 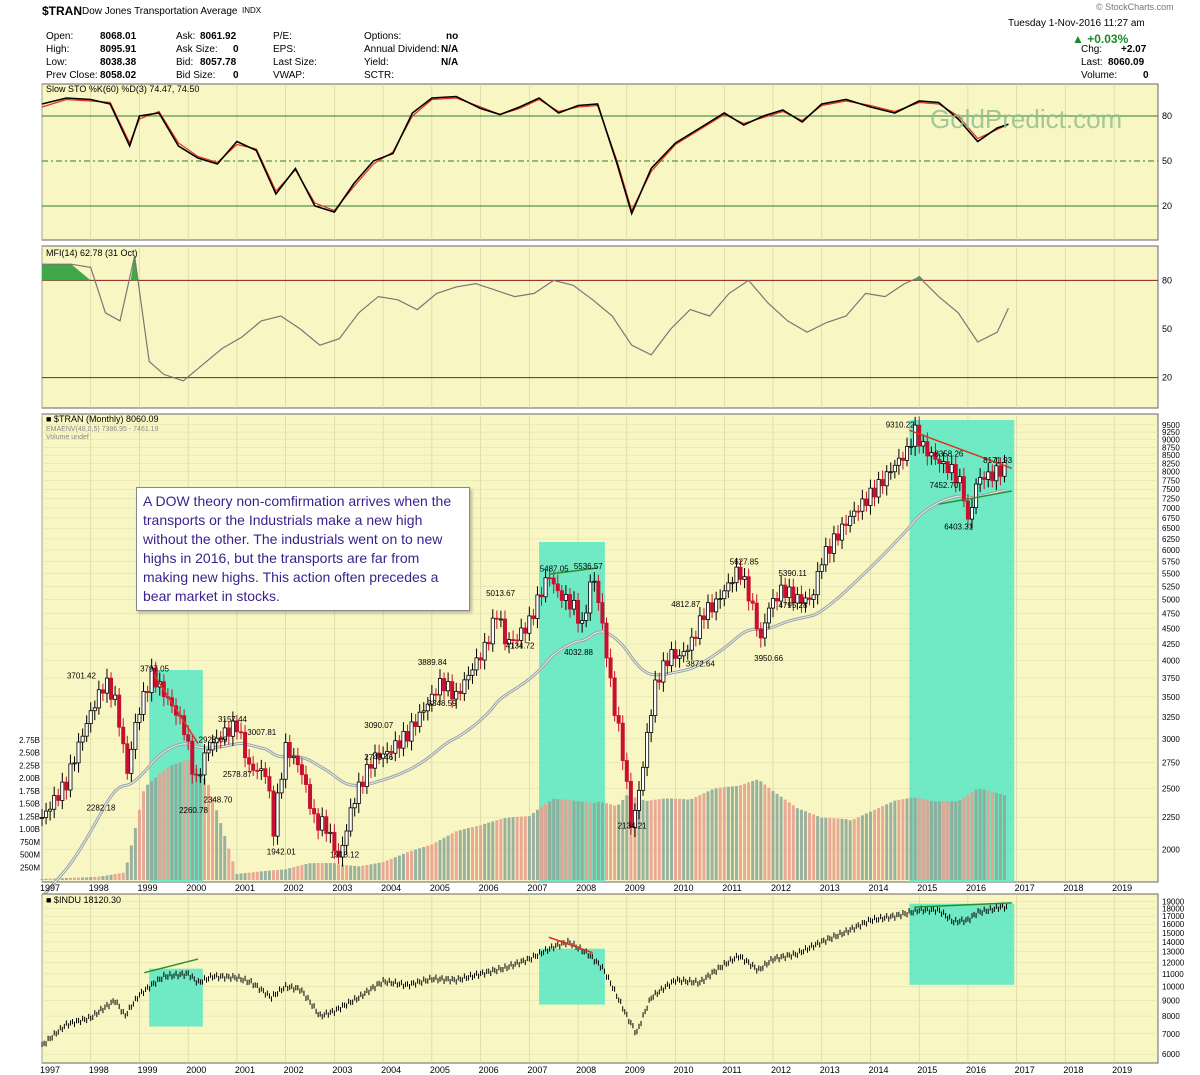 What do you see at coordinates (154, 669) in the screenshot?
I see `tran-price-label: 3797.05` at bounding box center [154, 669].